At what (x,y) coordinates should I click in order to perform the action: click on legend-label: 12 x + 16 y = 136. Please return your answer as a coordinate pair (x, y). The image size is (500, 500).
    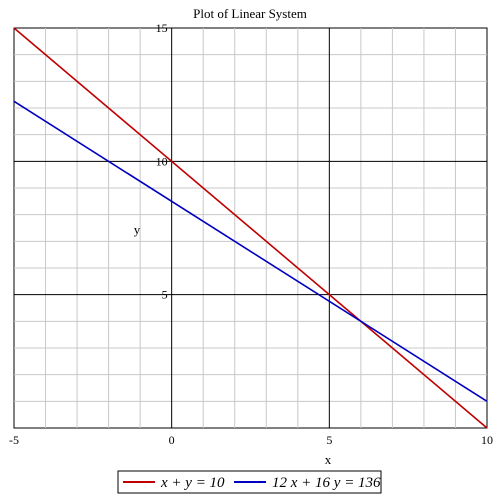
    Looking at the image, I should click on (326, 483).